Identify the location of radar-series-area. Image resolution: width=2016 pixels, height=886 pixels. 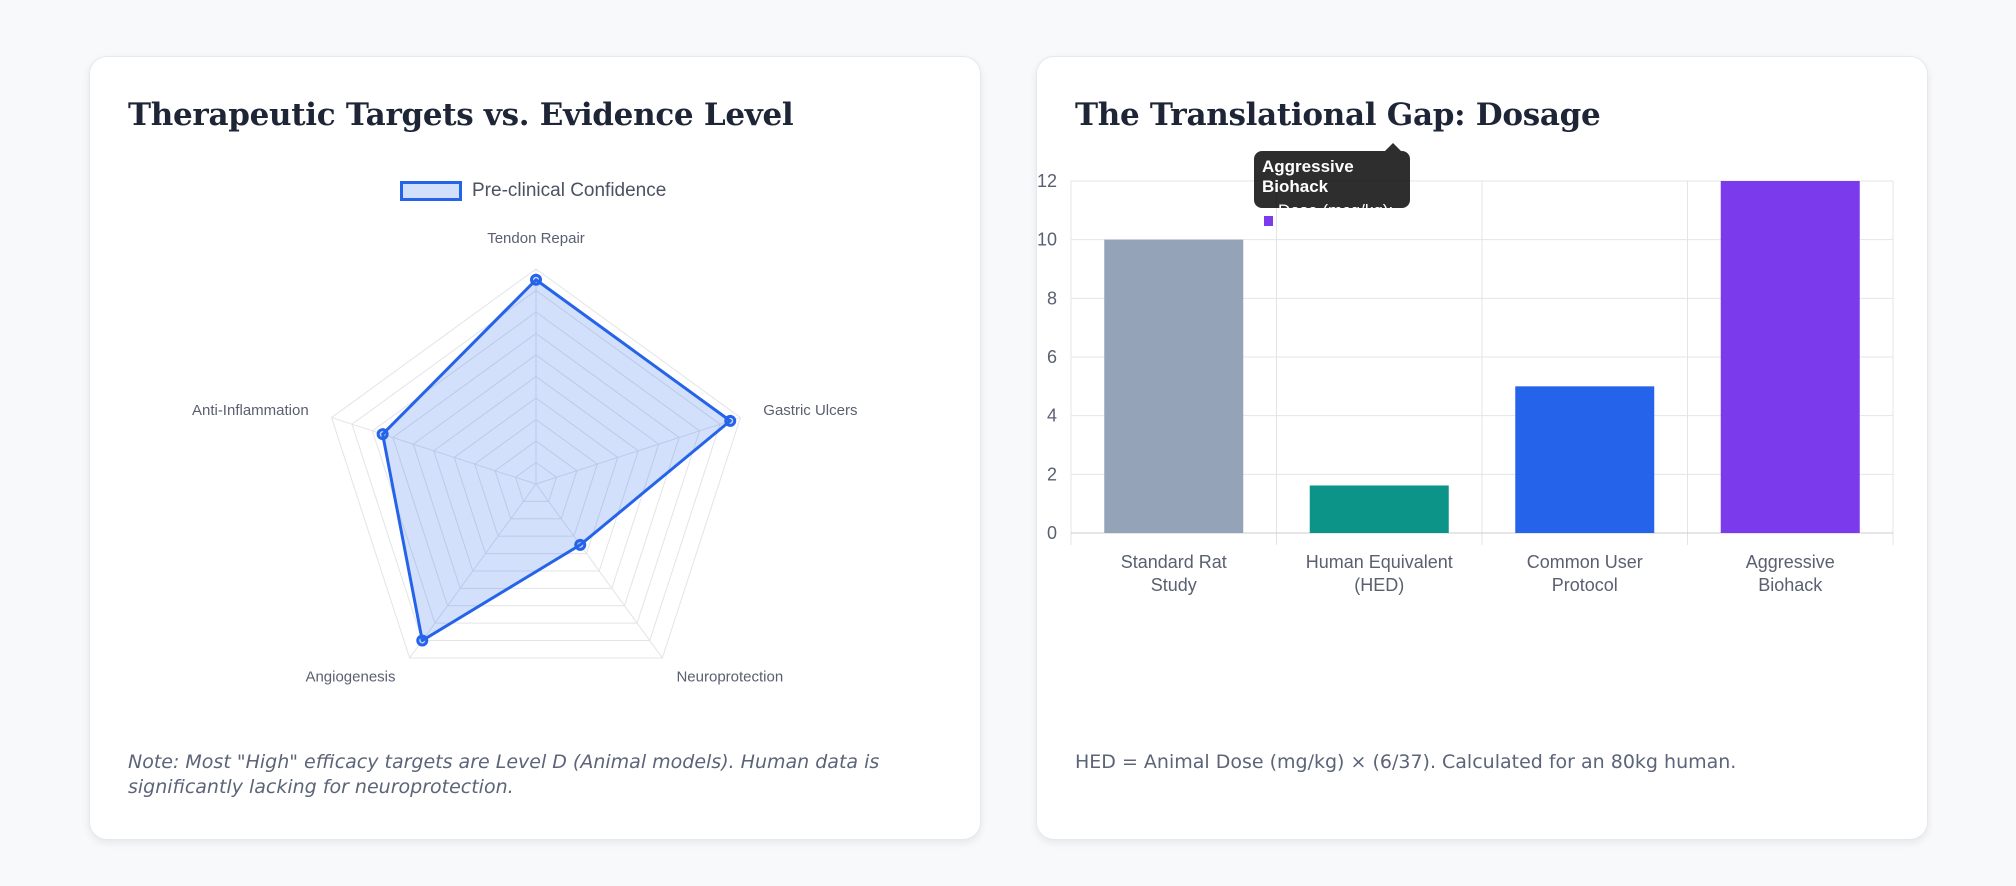
(556, 460).